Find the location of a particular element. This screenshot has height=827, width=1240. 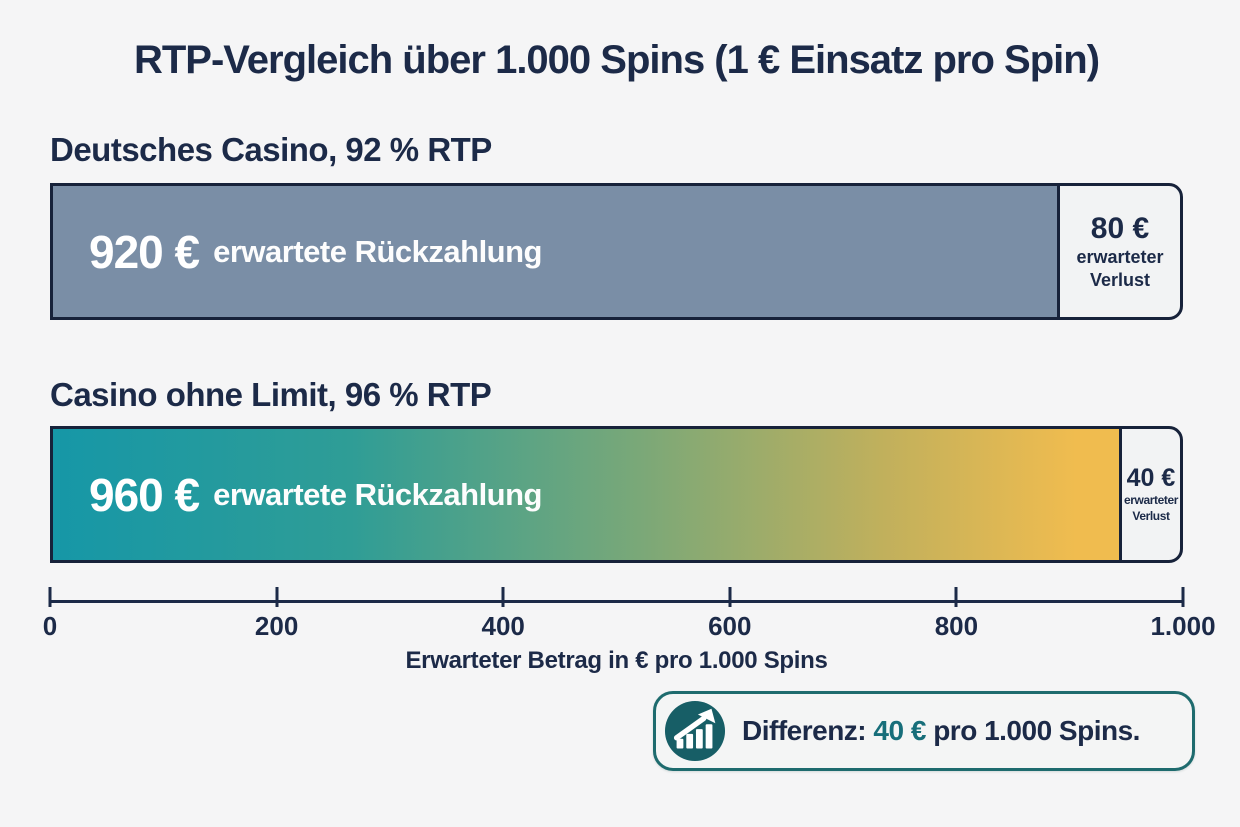

difference-badge: Differenz: 40 € pro 1.000 Spins. is located at coordinates (924, 731).